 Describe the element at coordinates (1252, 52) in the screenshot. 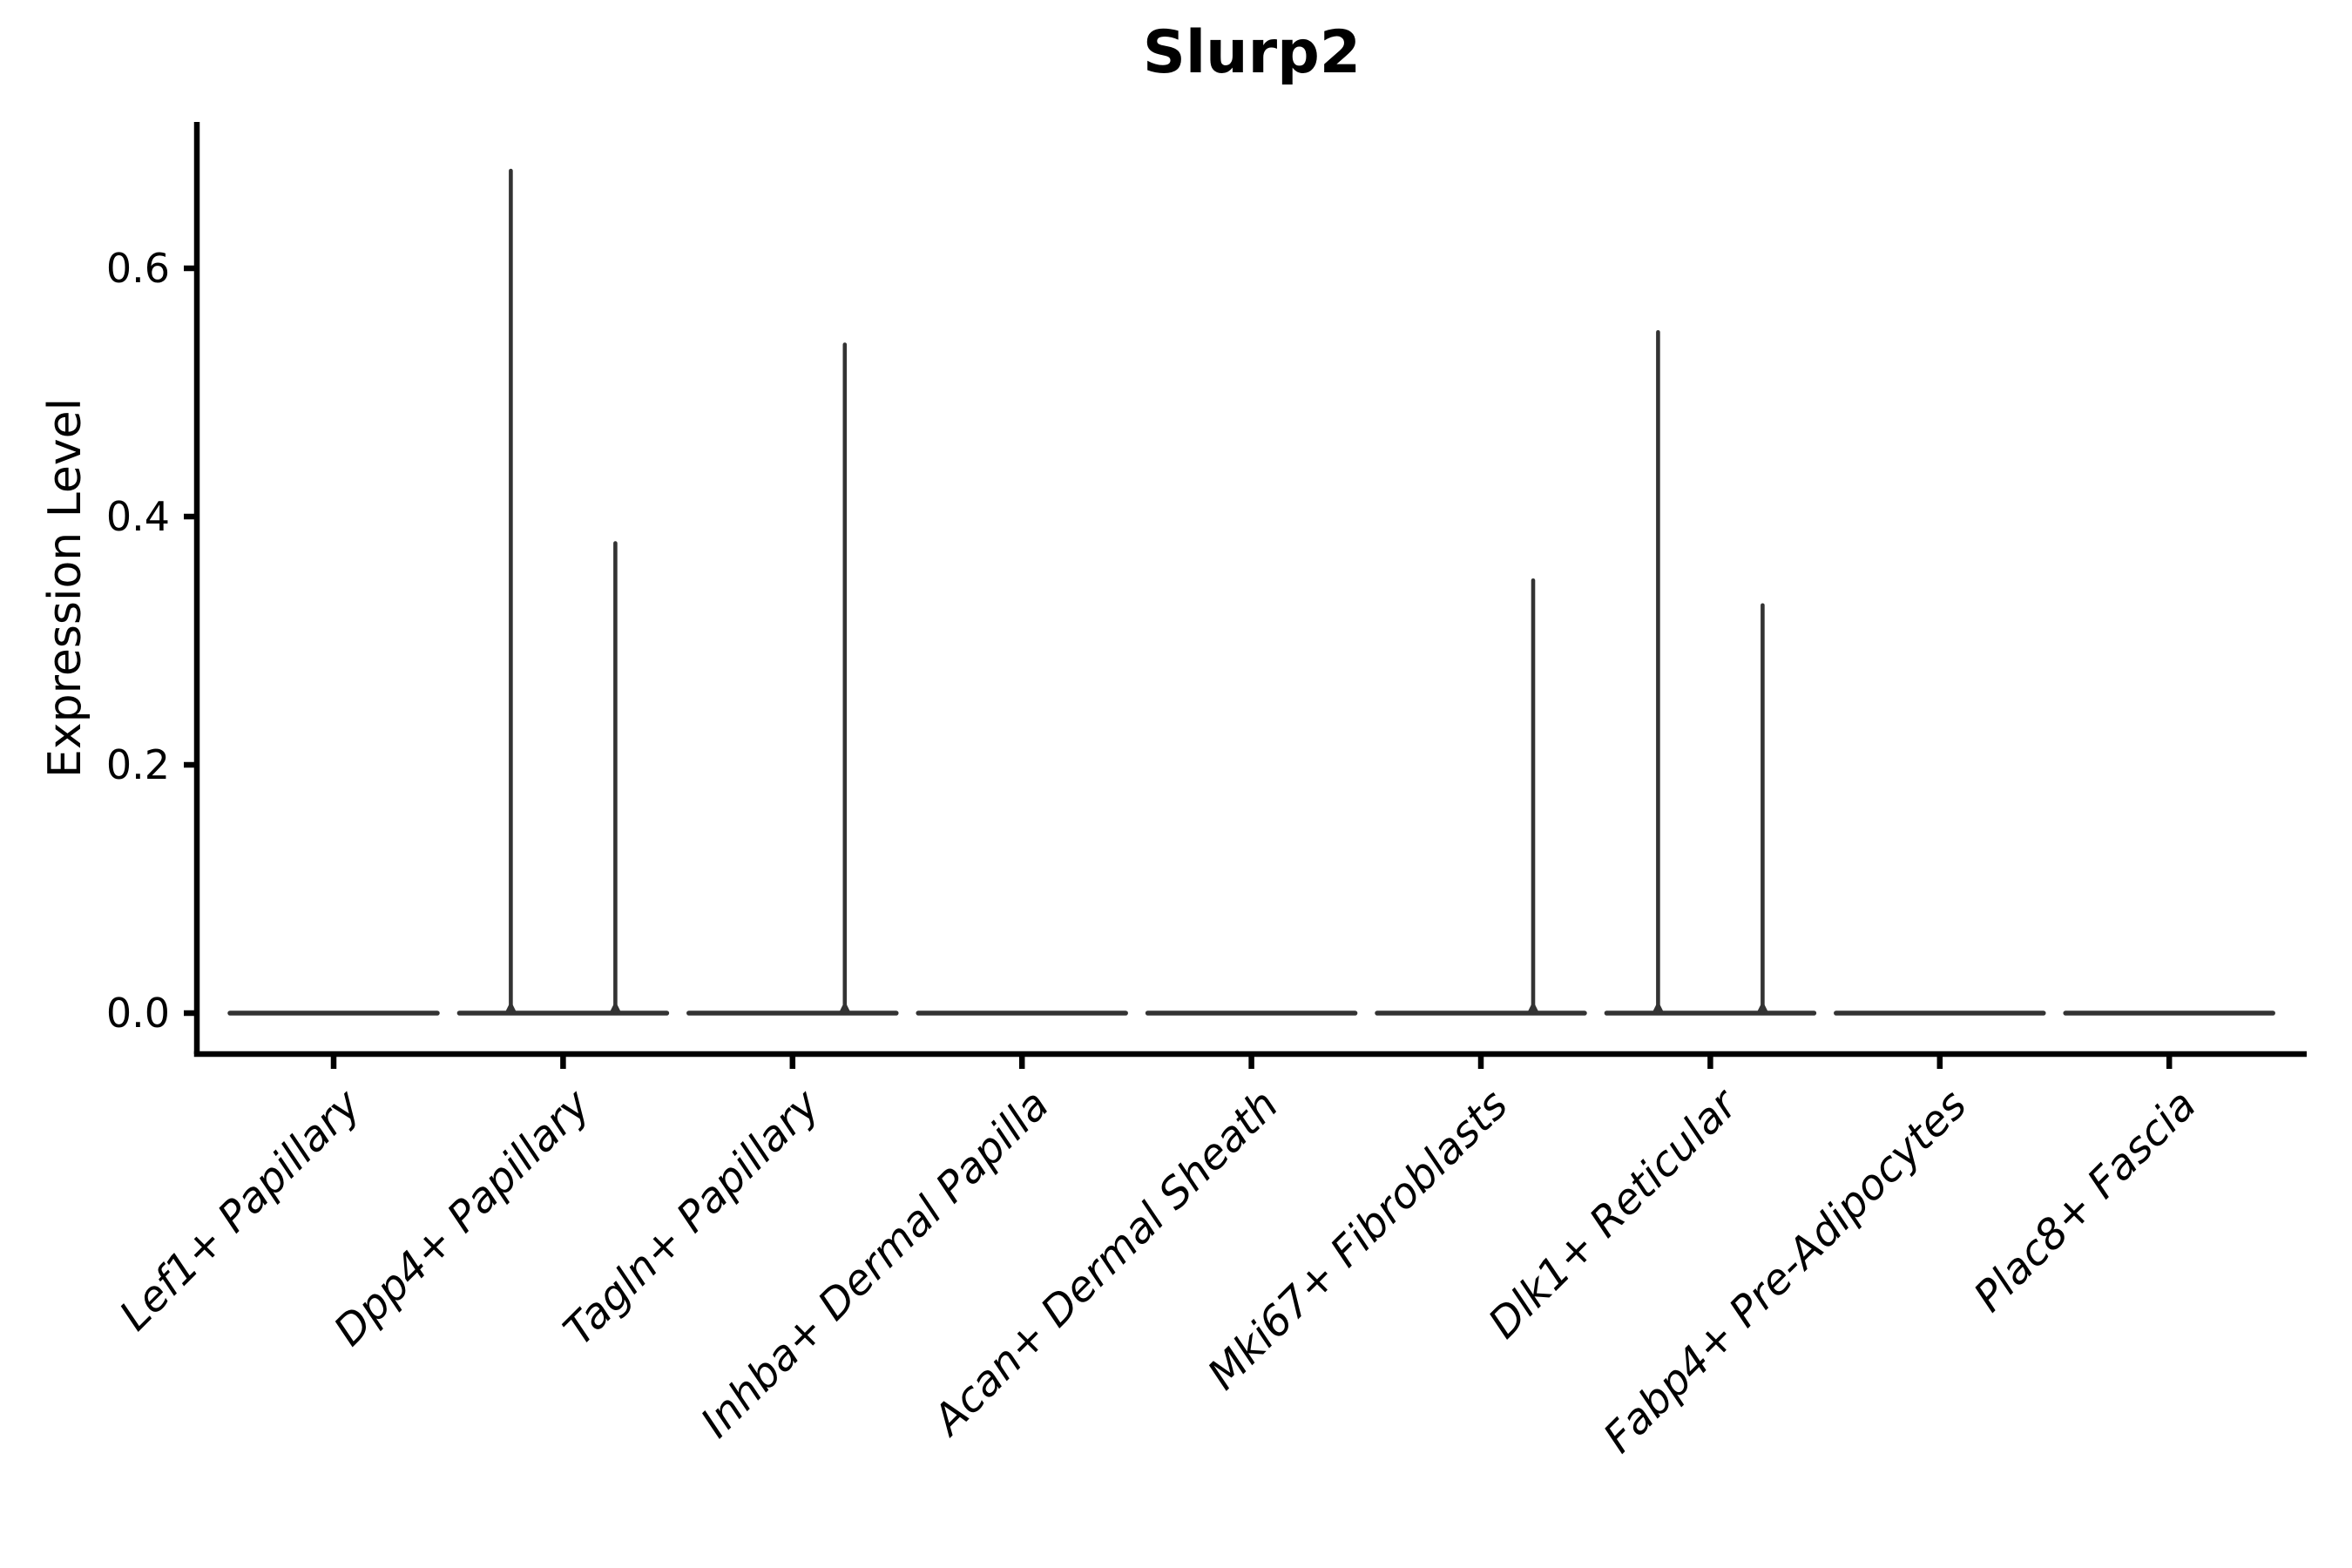

I see `chart-title: Slurp2` at that location.